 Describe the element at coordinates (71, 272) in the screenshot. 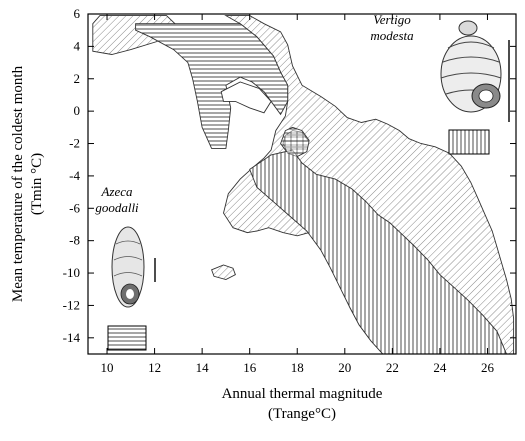

I see `y-tick-label: -10` at that location.